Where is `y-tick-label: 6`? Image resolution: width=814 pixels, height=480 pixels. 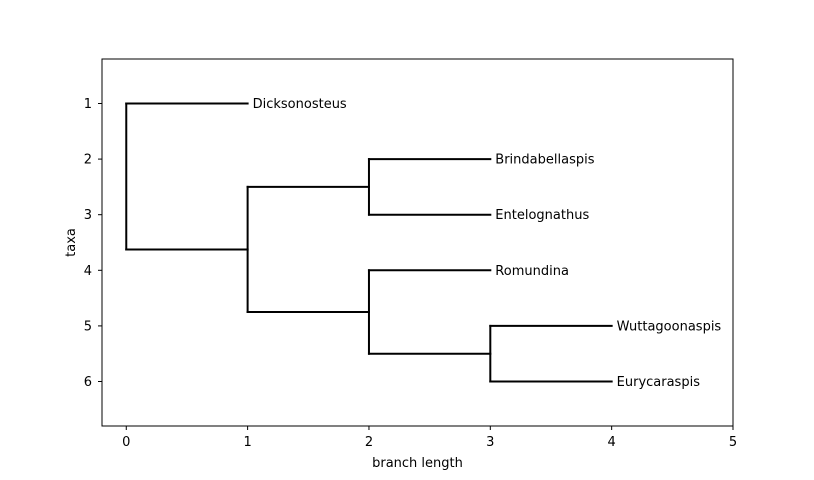
y-tick-label: 6 is located at coordinates (88, 382).